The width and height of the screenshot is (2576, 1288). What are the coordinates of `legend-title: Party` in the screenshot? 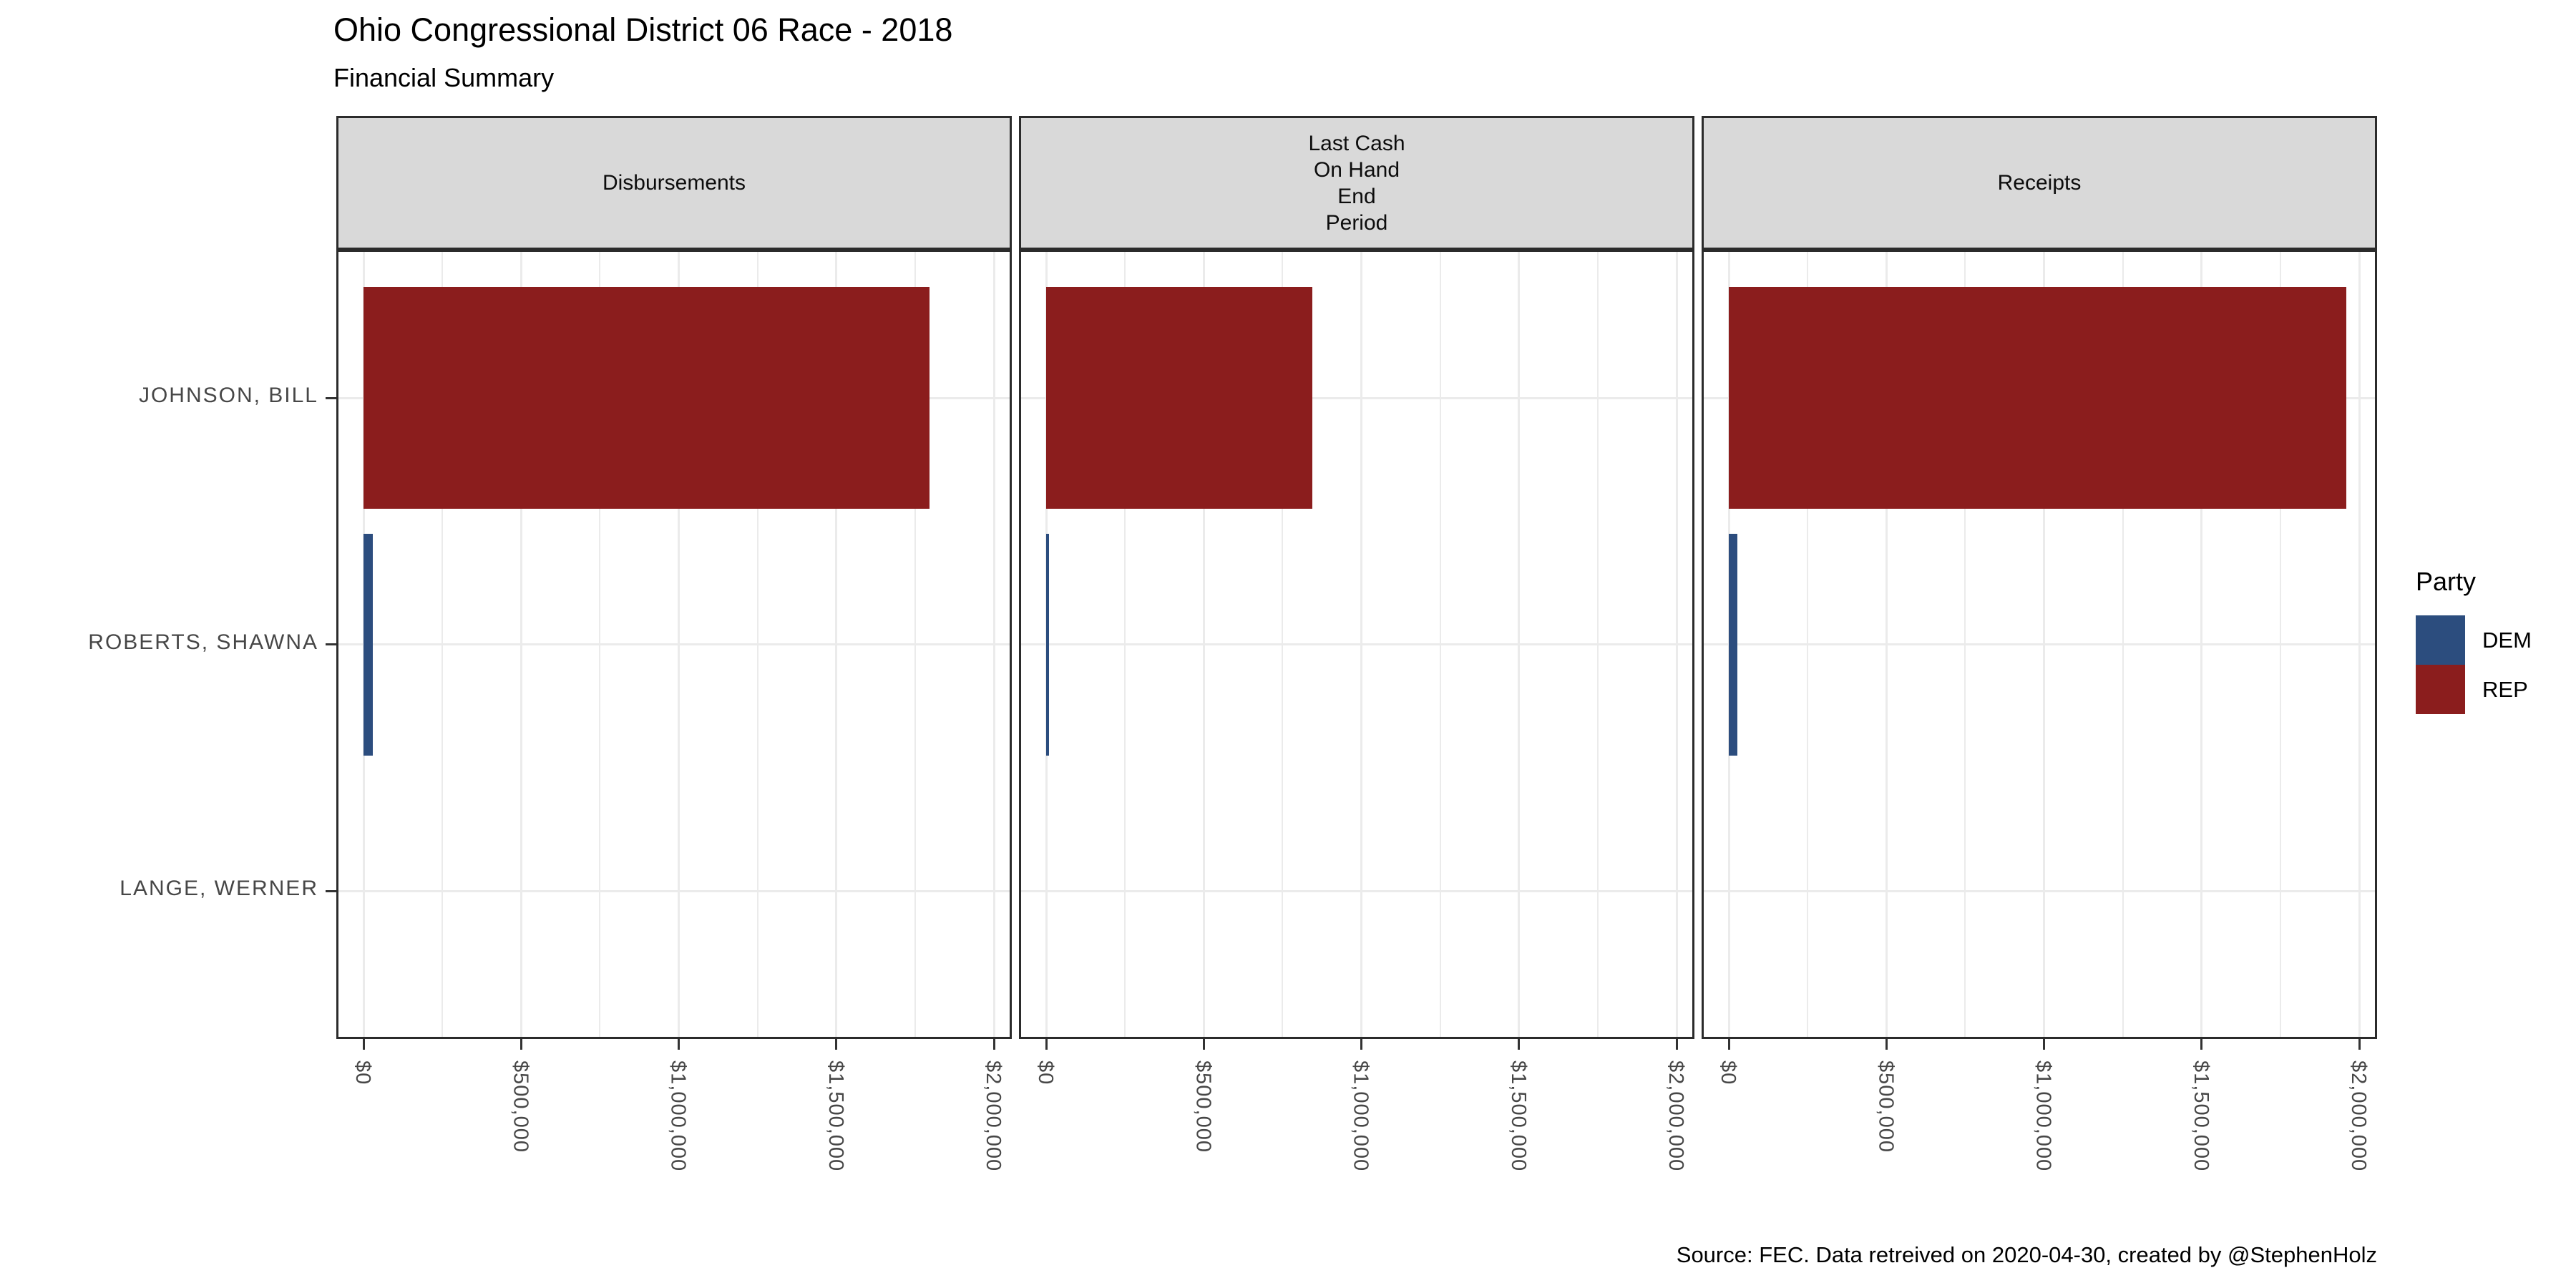 It's located at (2446, 581).